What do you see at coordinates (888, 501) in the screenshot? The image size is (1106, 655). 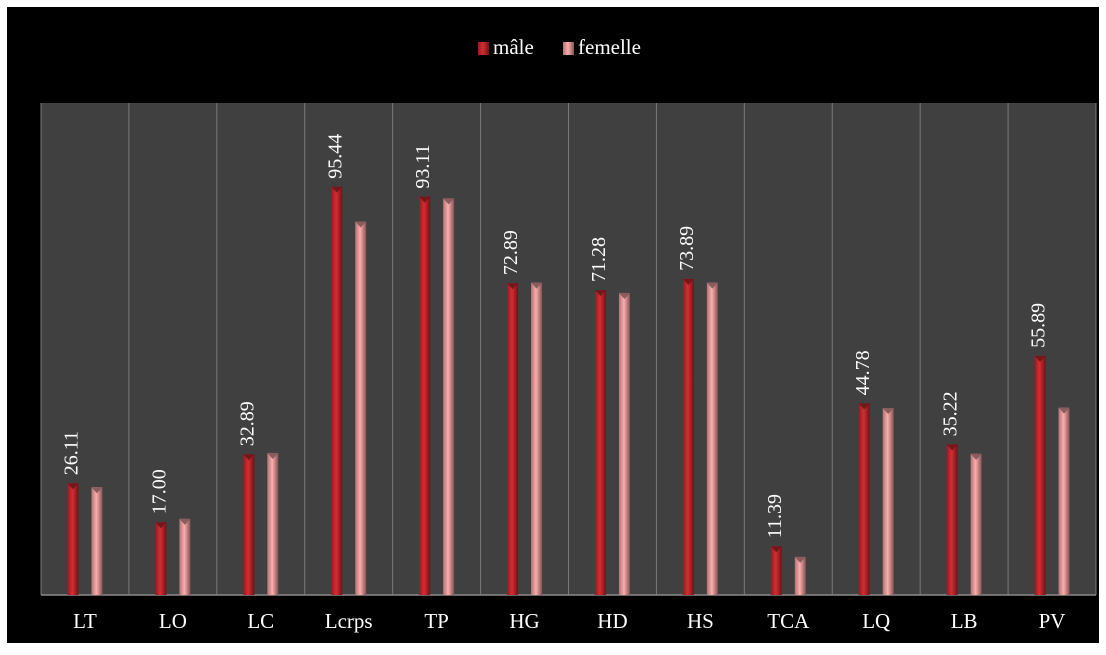 I see `bar-female-lq` at bounding box center [888, 501].